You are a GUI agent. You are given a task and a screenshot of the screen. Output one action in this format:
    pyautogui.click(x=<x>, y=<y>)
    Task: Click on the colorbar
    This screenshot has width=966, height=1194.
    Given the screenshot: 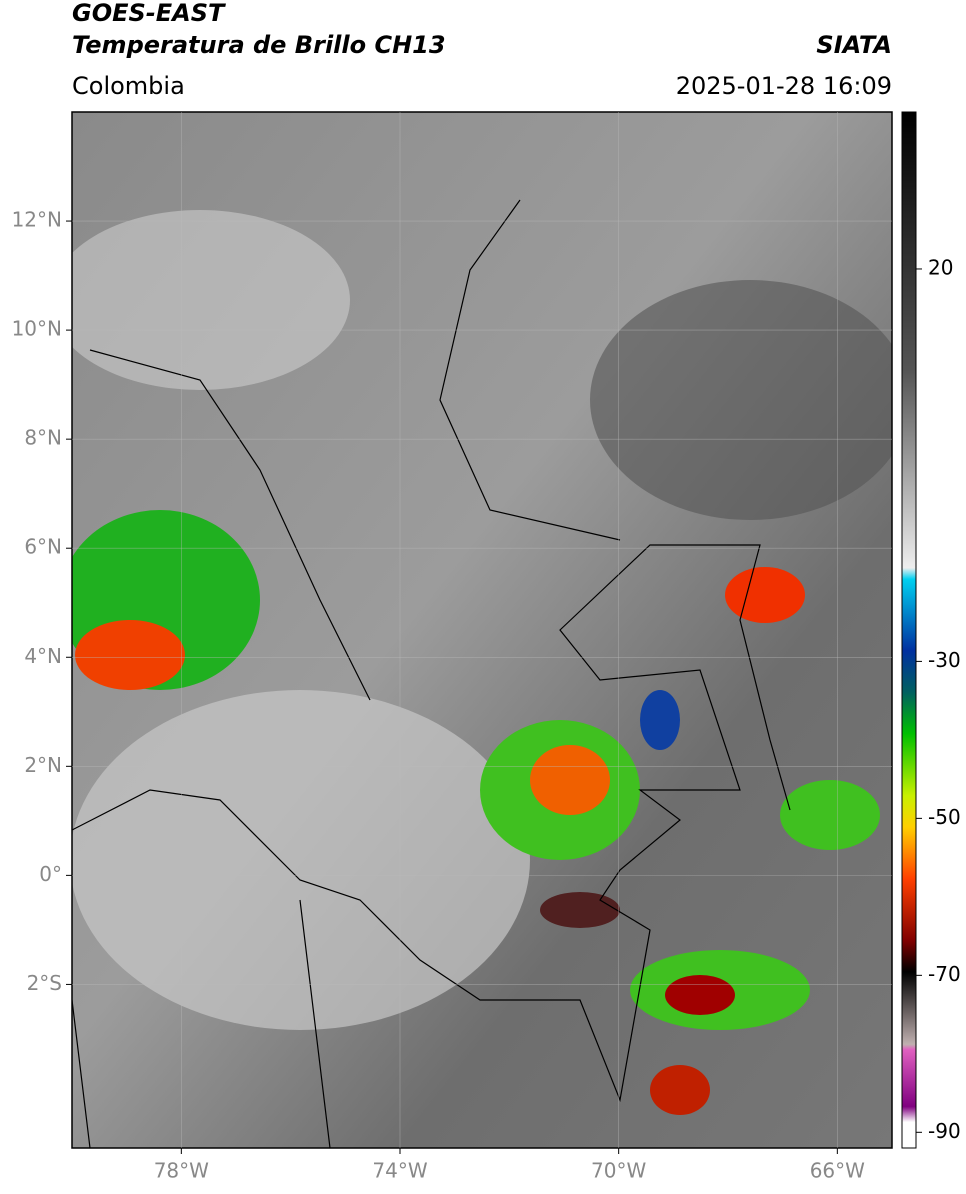 What is the action you would take?
    pyautogui.click(x=909, y=630)
    